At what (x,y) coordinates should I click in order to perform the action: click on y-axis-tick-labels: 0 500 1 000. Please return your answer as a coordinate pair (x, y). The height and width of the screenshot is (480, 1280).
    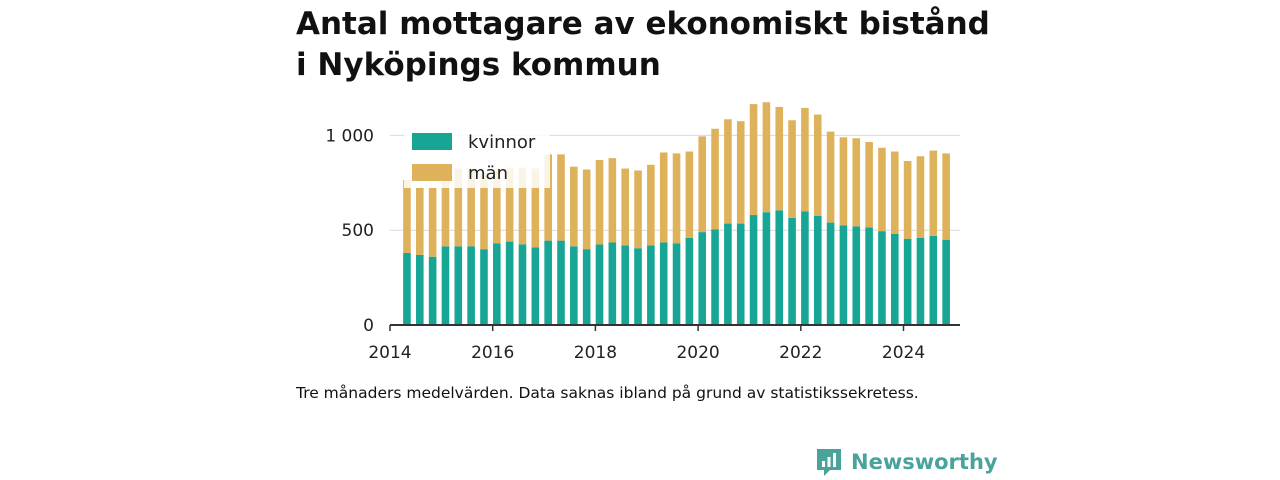
    Looking at the image, I should click on (349, 231).